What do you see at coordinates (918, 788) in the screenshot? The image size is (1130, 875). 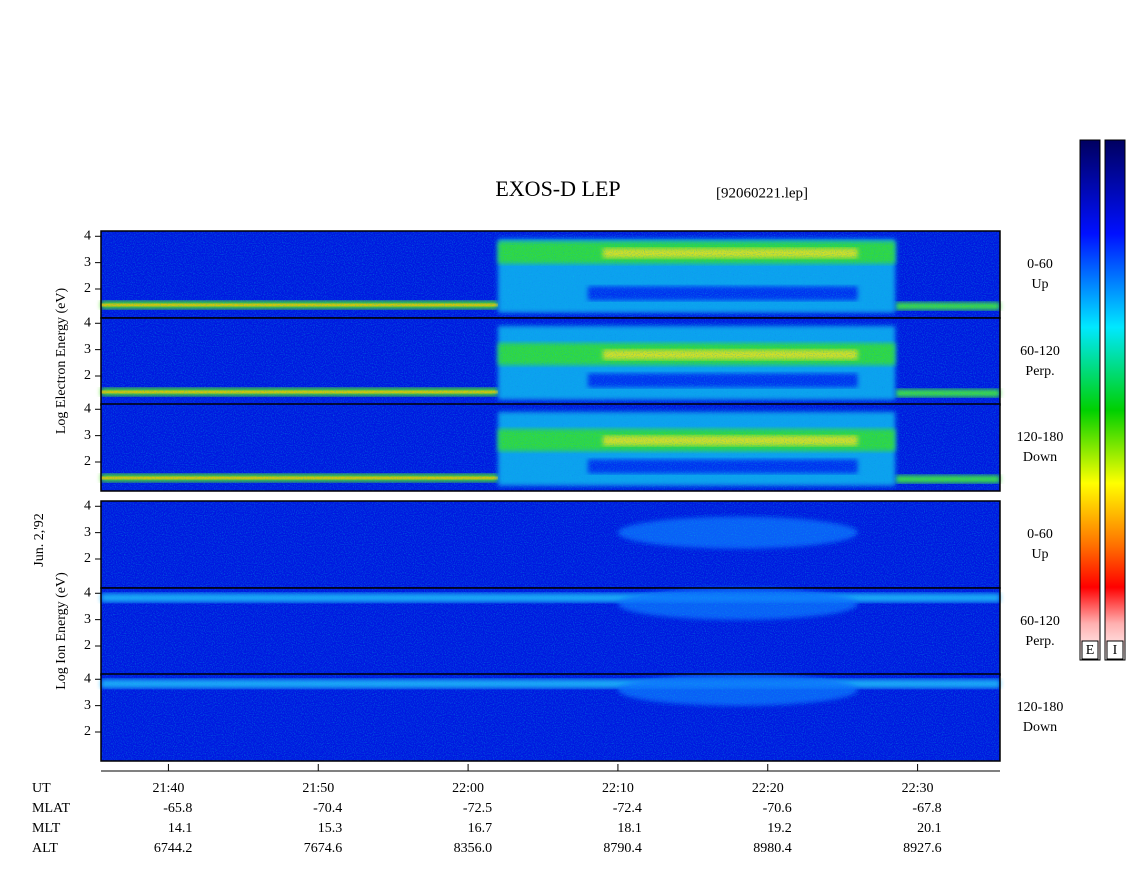 I see `x-tick-label: 22:30` at bounding box center [918, 788].